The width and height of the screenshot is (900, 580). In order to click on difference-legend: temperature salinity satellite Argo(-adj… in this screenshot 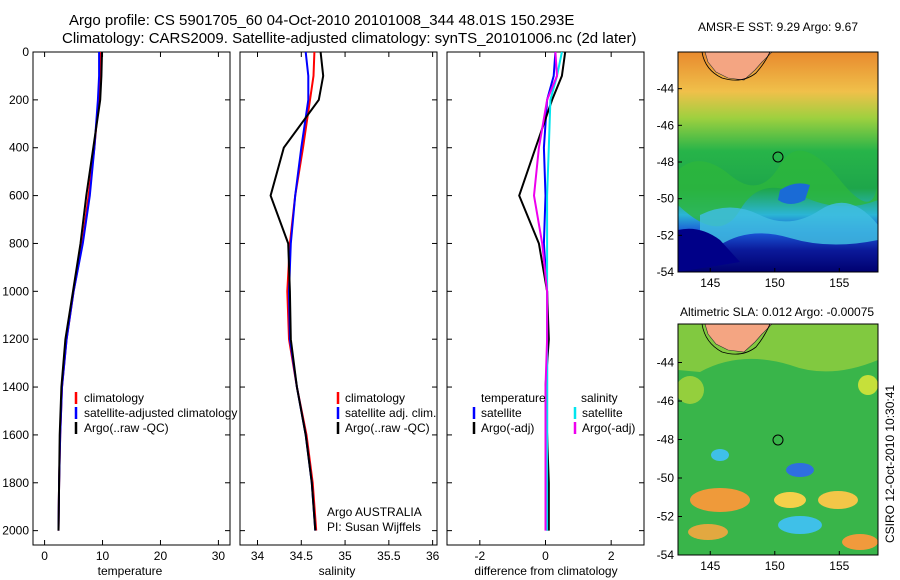, I will do `click(553, 413)`.